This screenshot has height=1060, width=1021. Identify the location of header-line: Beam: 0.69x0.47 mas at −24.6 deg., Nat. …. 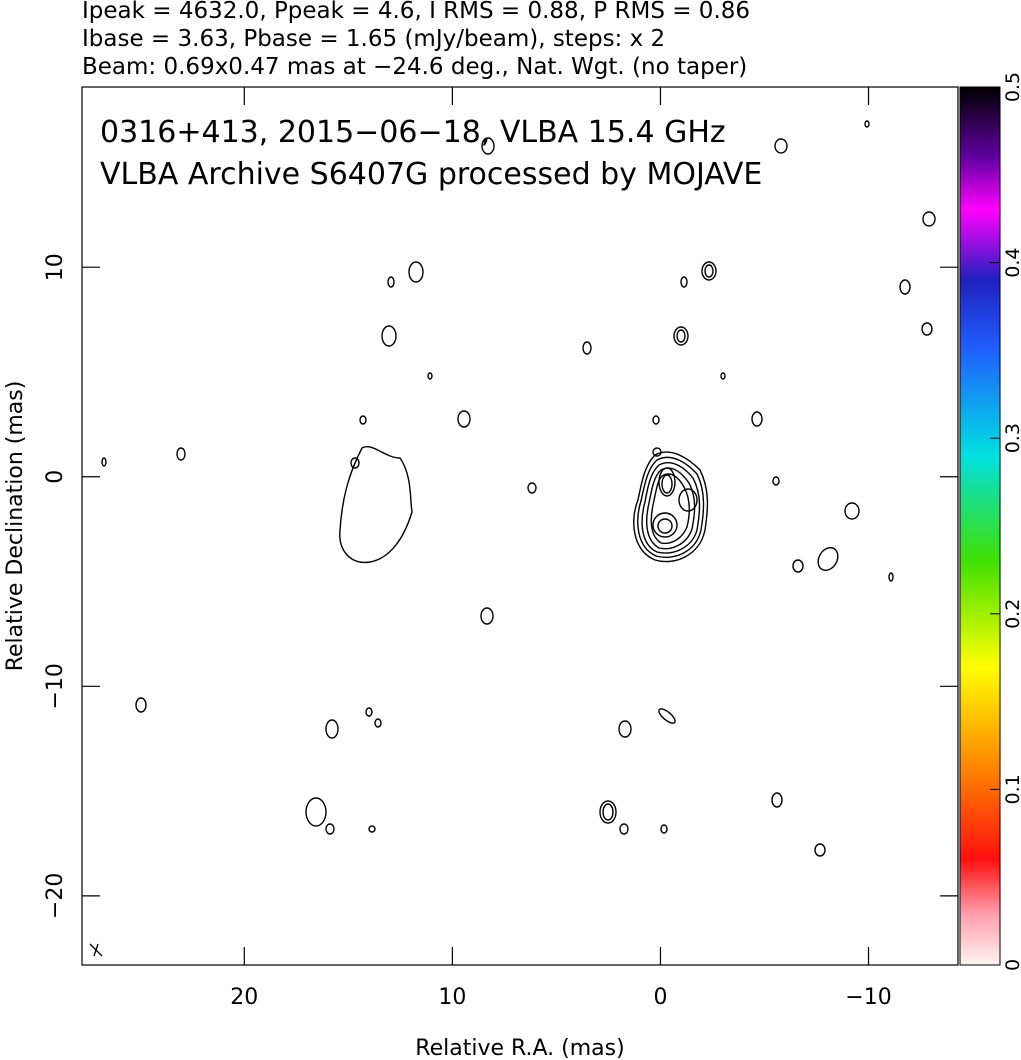
(414, 67).